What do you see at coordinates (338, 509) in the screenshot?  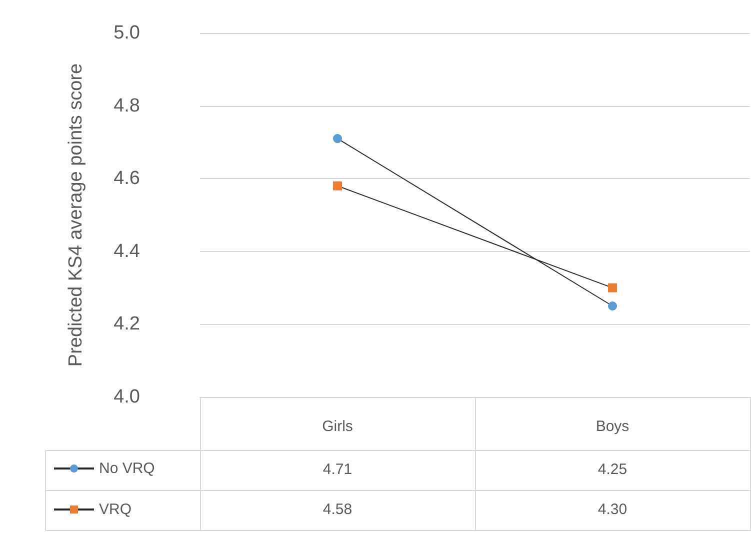 I see `data-label: 4.58` at bounding box center [338, 509].